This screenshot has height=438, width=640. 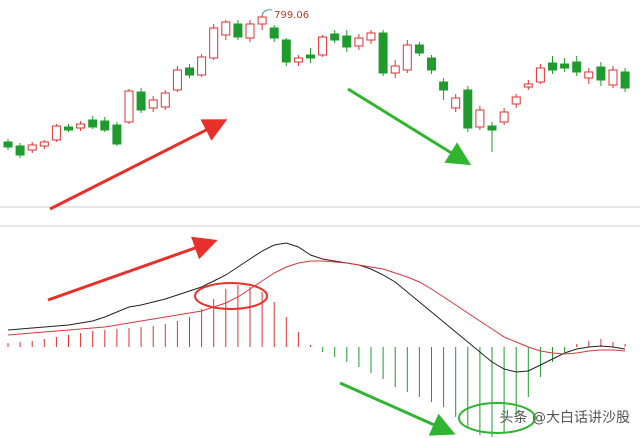 I want to click on watermark: 头条 @大白话讲沙股, so click(x=565, y=417).